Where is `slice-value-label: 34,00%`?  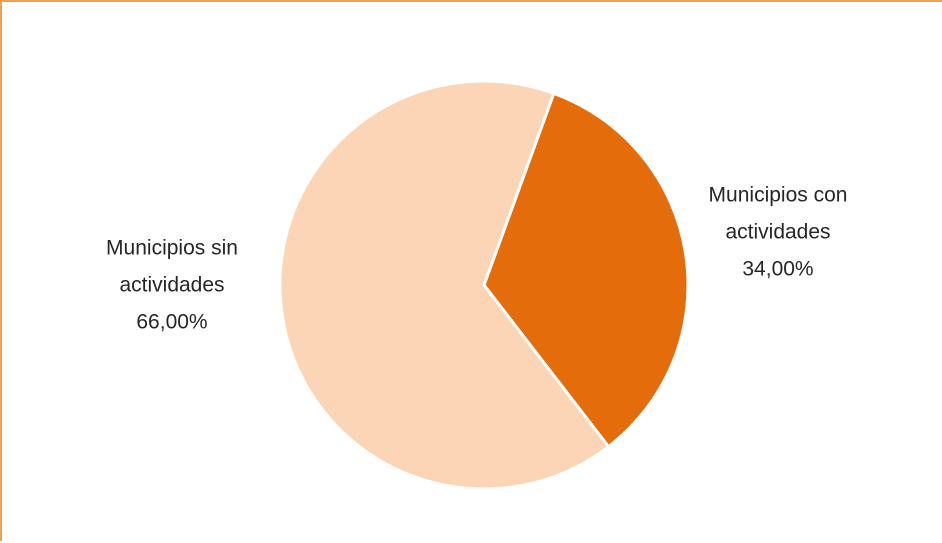
slice-value-label: 34,00% is located at coordinates (777, 269).